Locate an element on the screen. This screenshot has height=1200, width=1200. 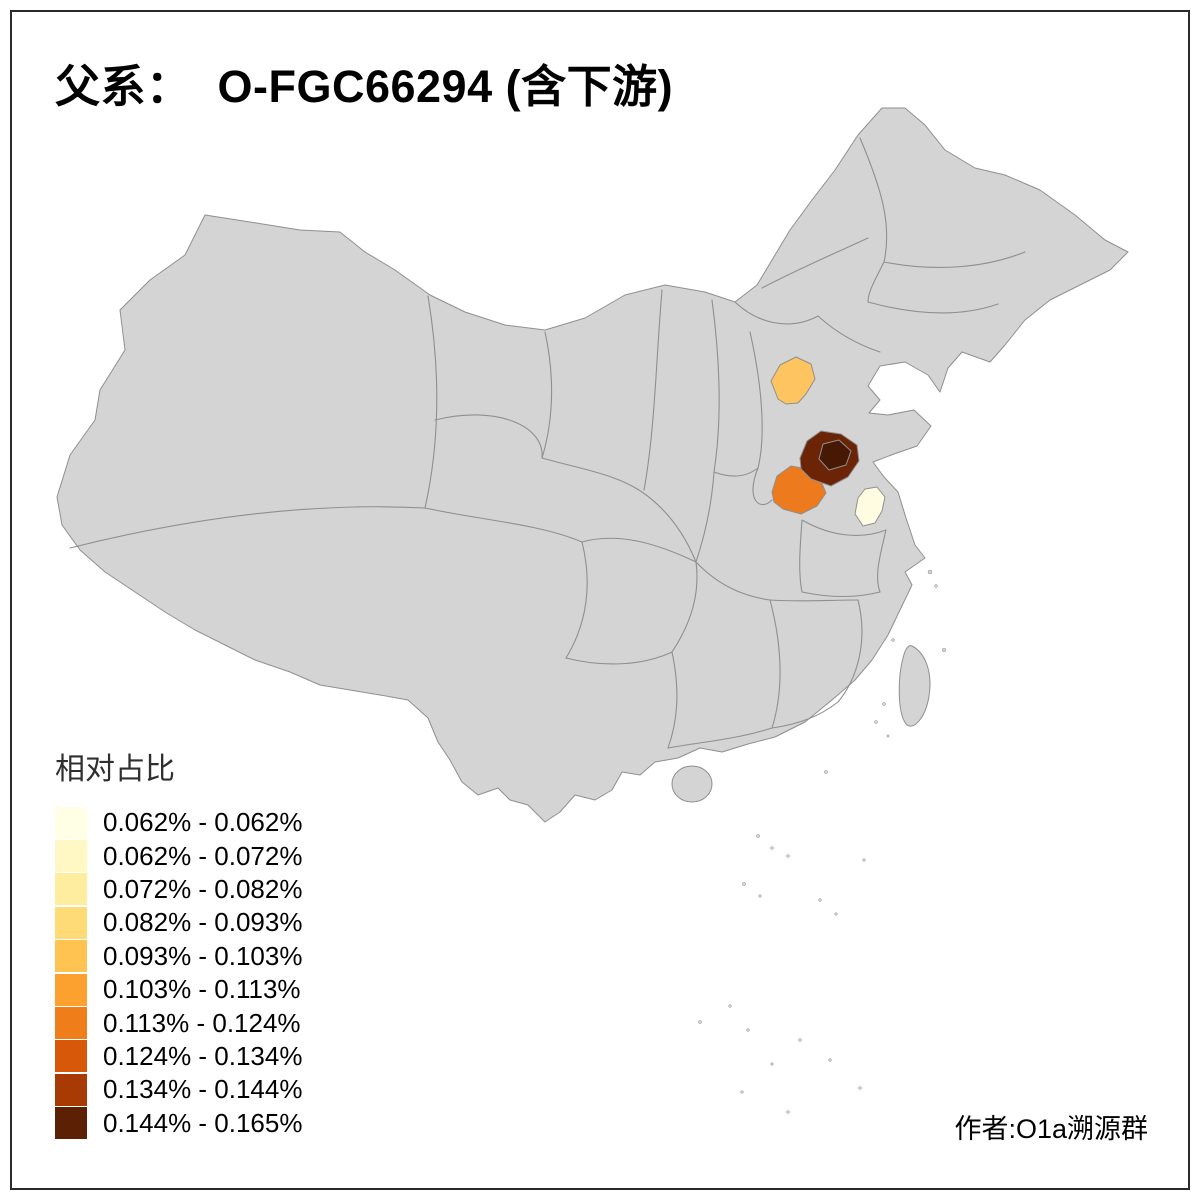
legend-title: 相对占比 is located at coordinates (115, 769).